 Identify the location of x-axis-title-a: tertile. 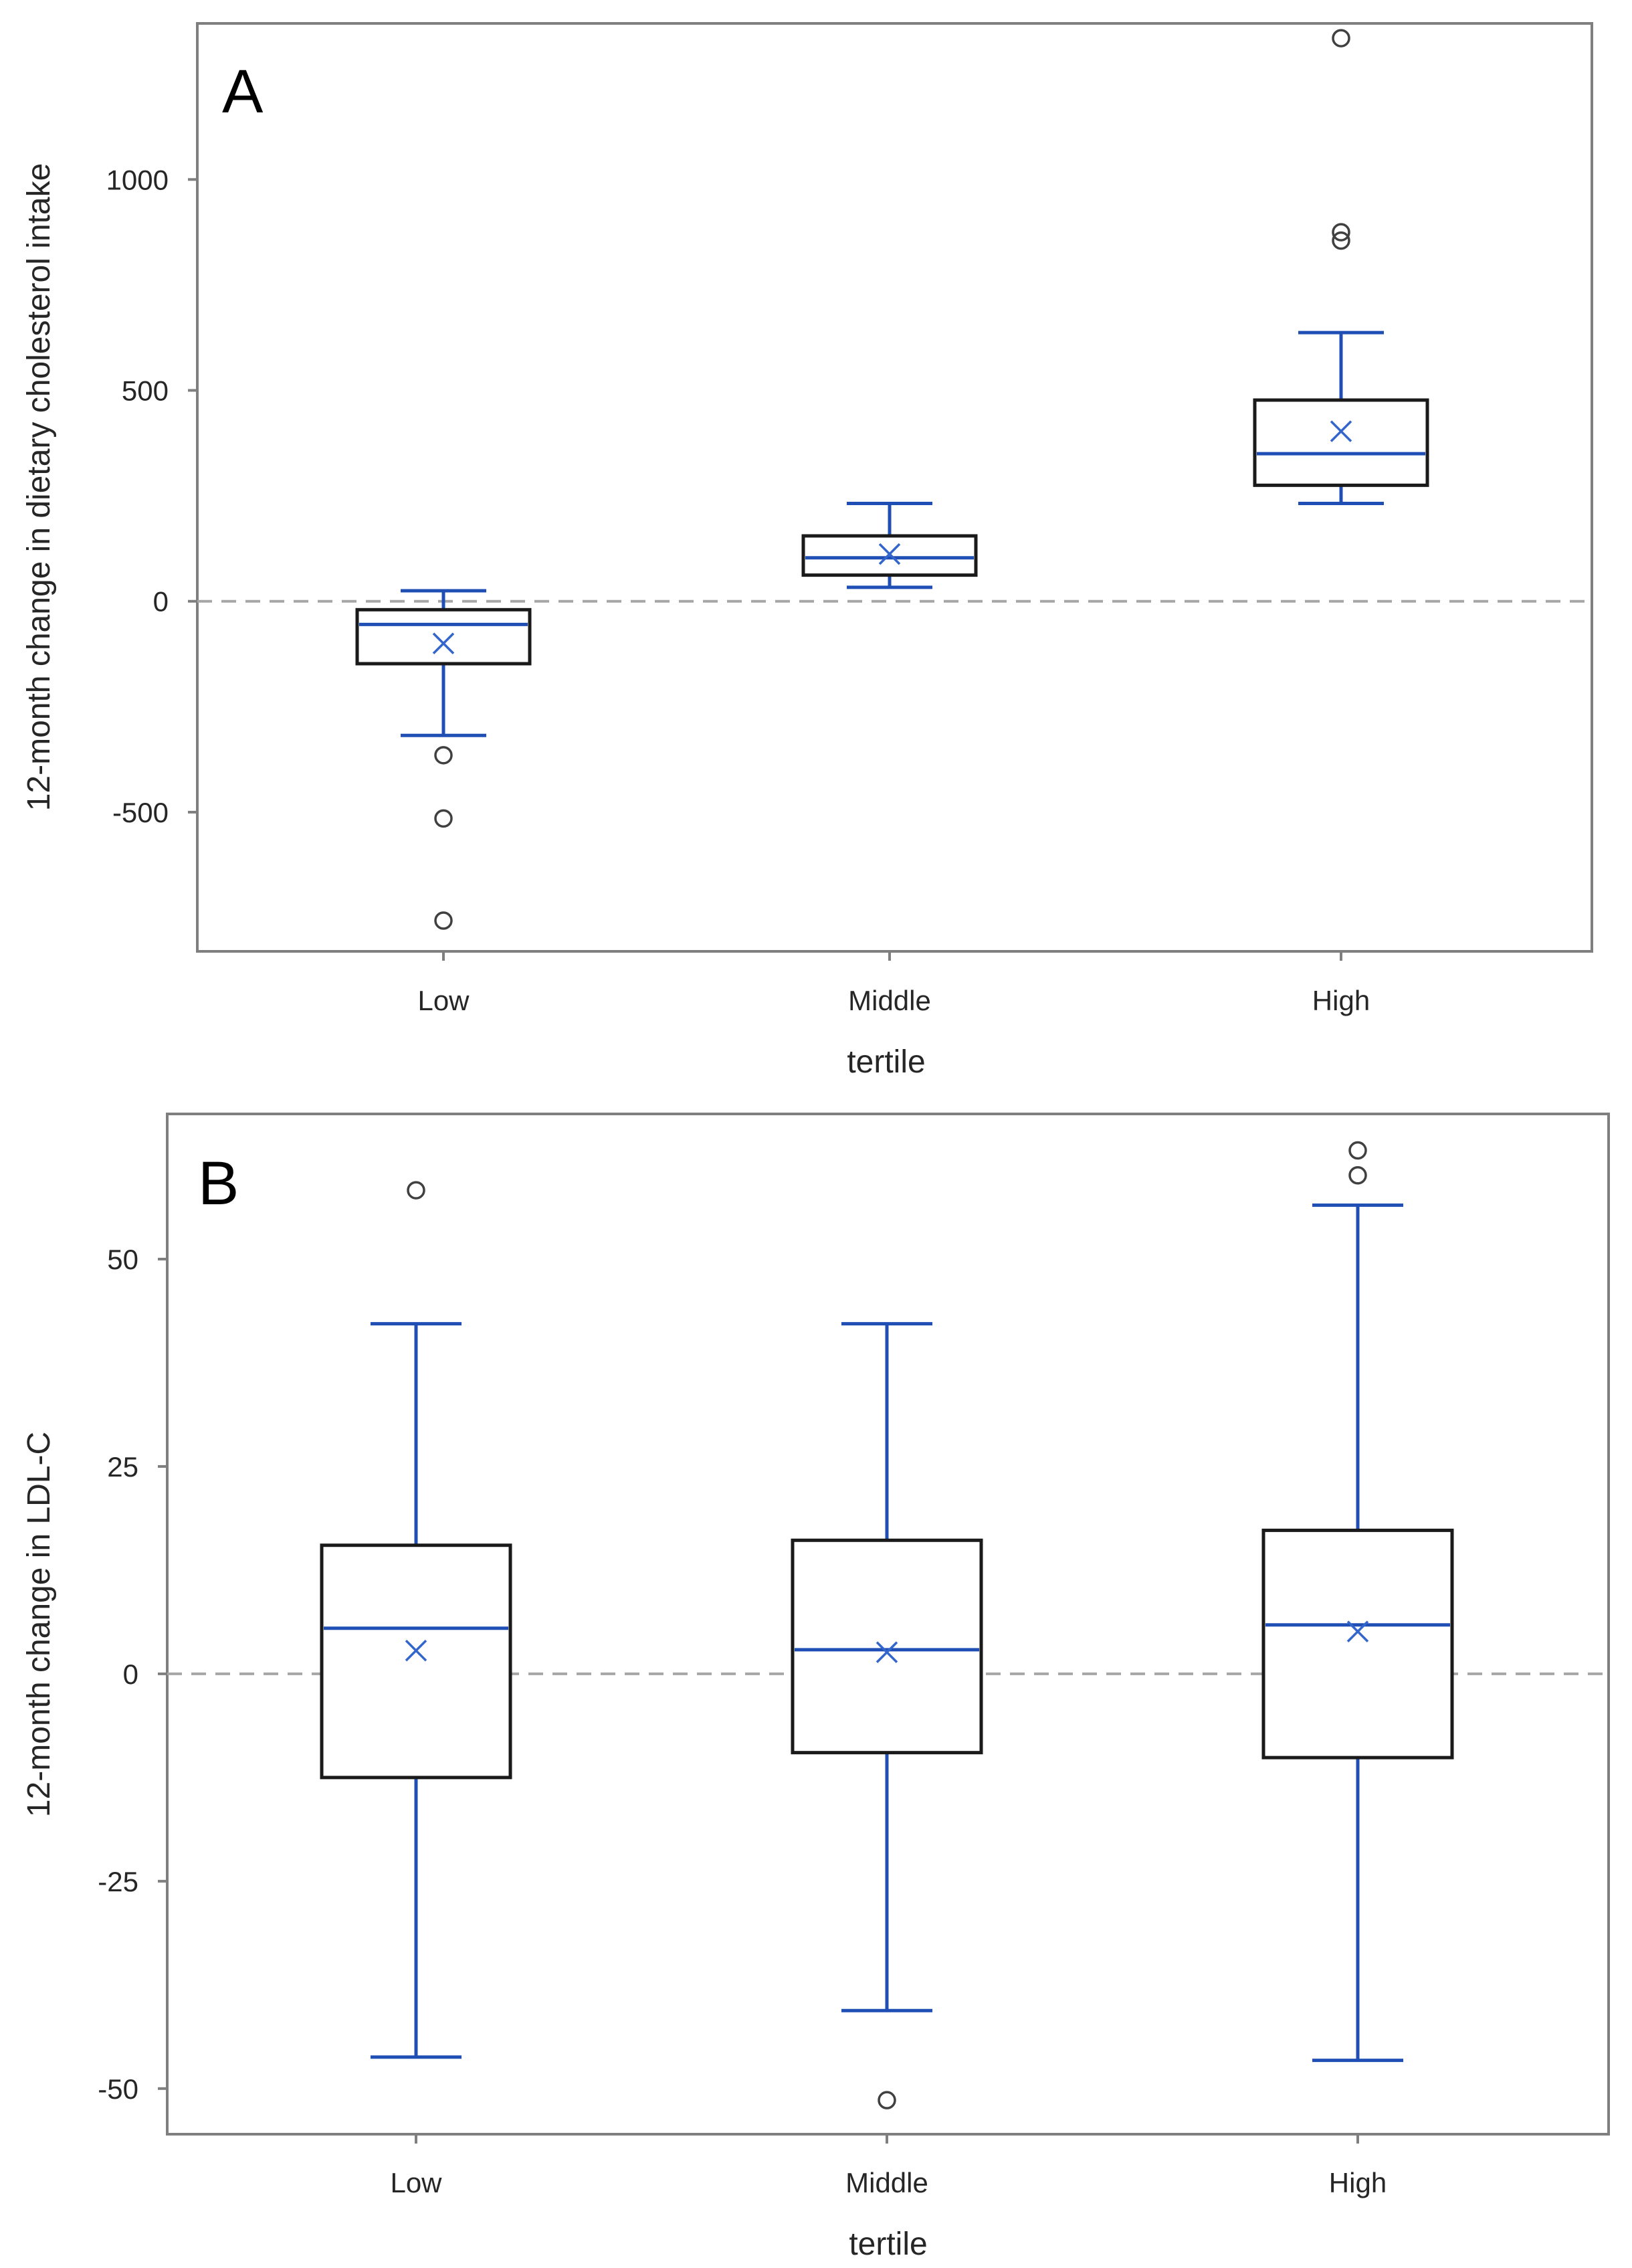
(886, 1062).